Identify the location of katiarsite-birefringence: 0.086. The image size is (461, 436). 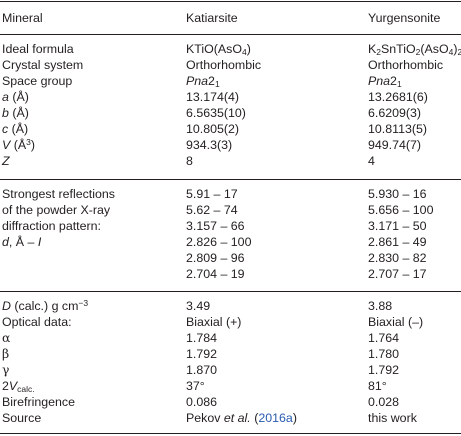
(202, 402).